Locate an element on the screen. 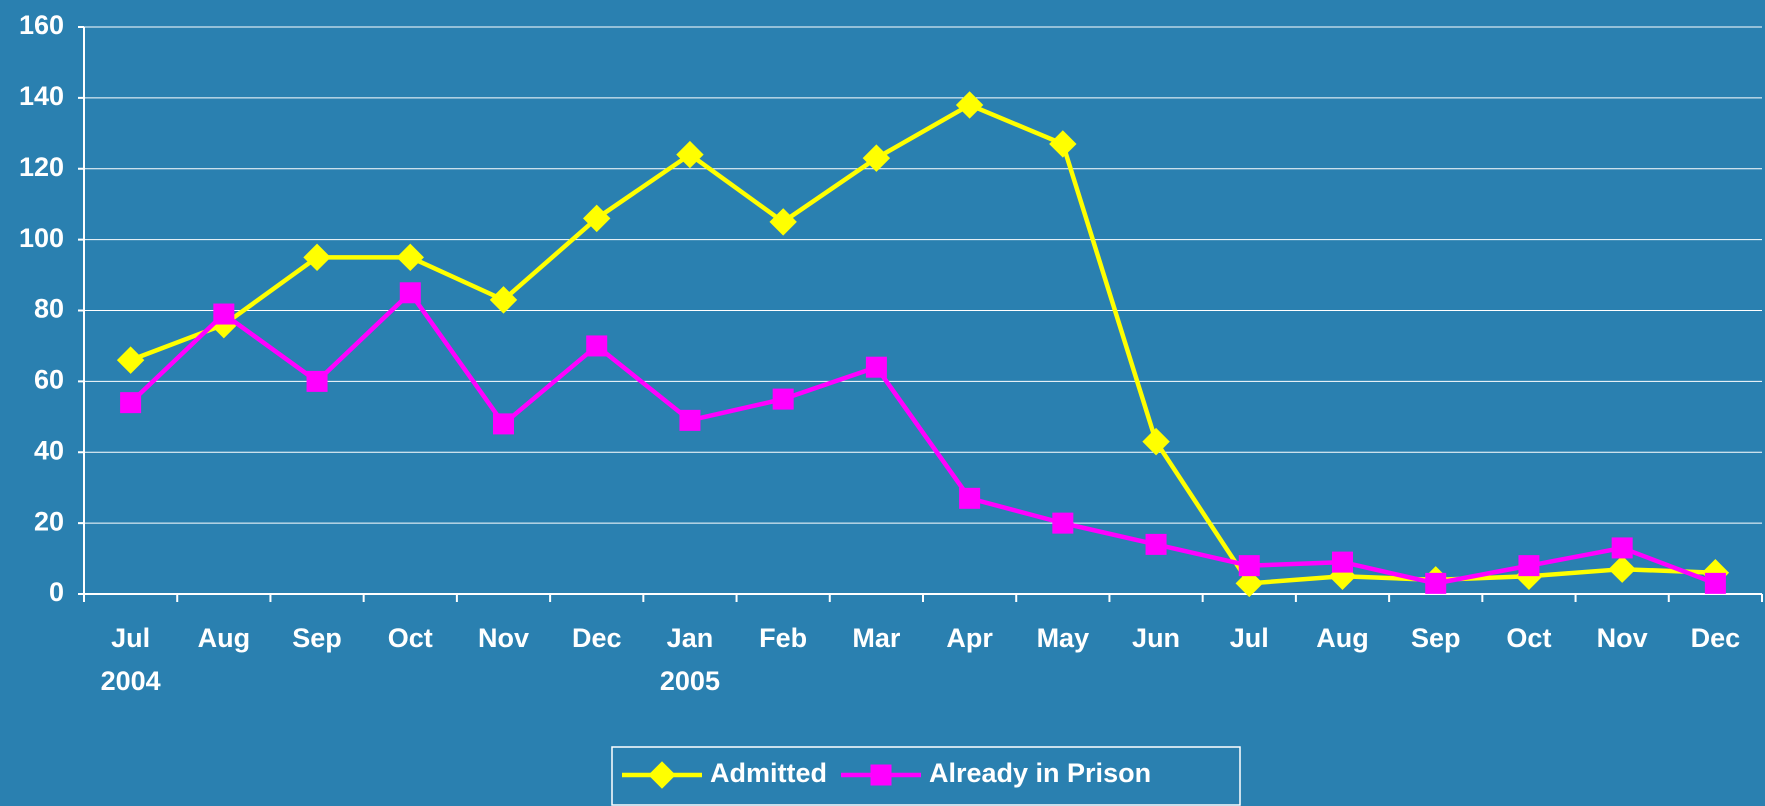 This screenshot has width=1765, height=806. x-tick-label: Feb is located at coordinates (783, 638).